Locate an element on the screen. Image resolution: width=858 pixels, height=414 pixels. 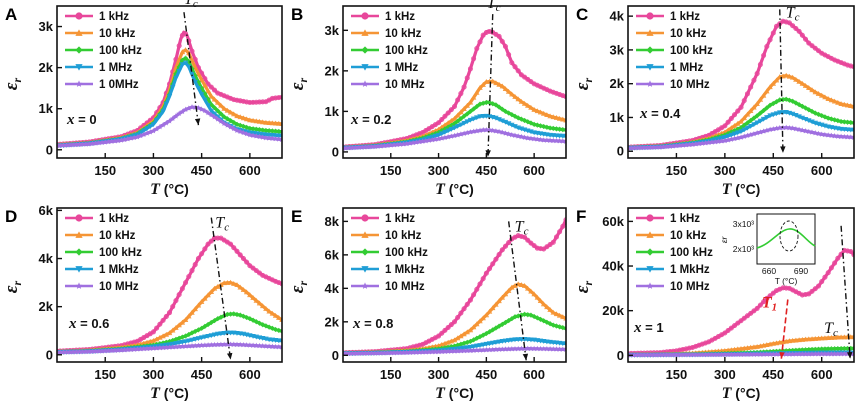
inset-xlabel: T (°C) is located at coordinates (786, 281).